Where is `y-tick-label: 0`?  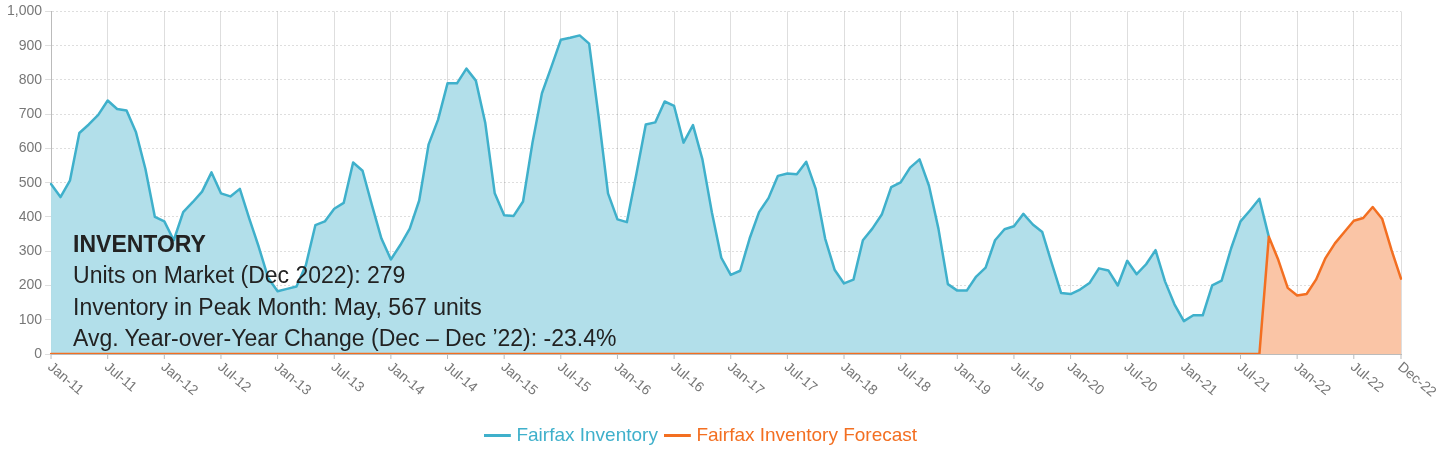
y-tick-label: 0 is located at coordinates (38, 352).